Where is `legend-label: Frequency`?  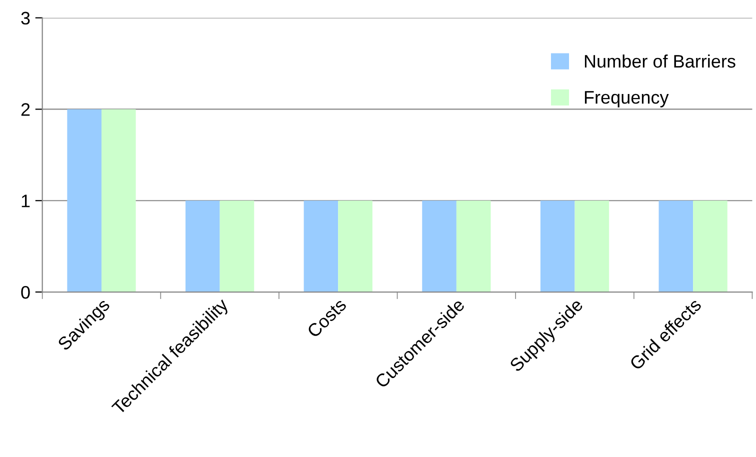
legend-label: Frequency is located at coordinates (626, 99).